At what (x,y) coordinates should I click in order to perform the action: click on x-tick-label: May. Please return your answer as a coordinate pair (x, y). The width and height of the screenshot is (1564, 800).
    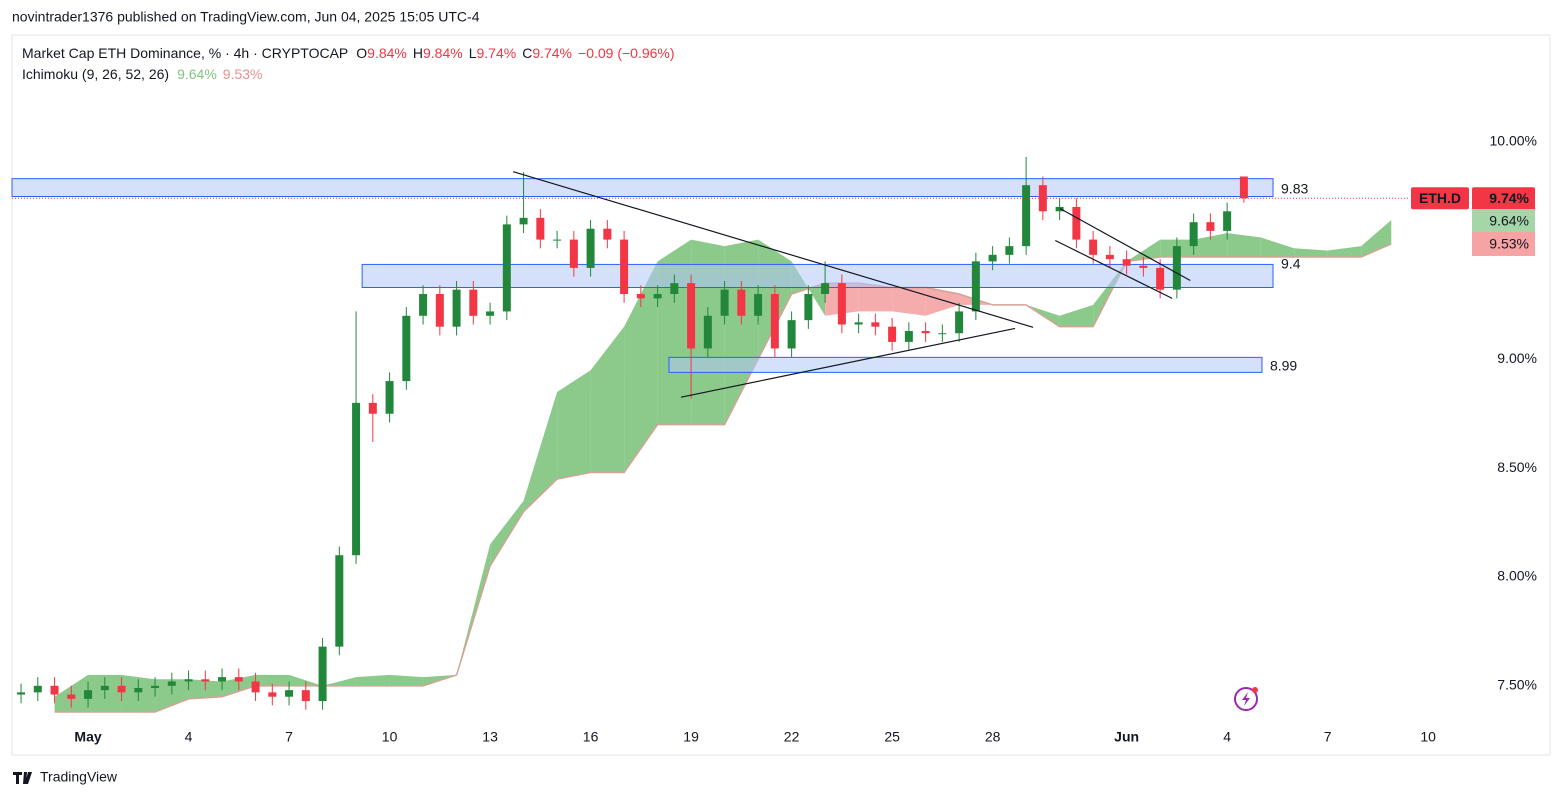
    Looking at the image, I should click on (87, 737).